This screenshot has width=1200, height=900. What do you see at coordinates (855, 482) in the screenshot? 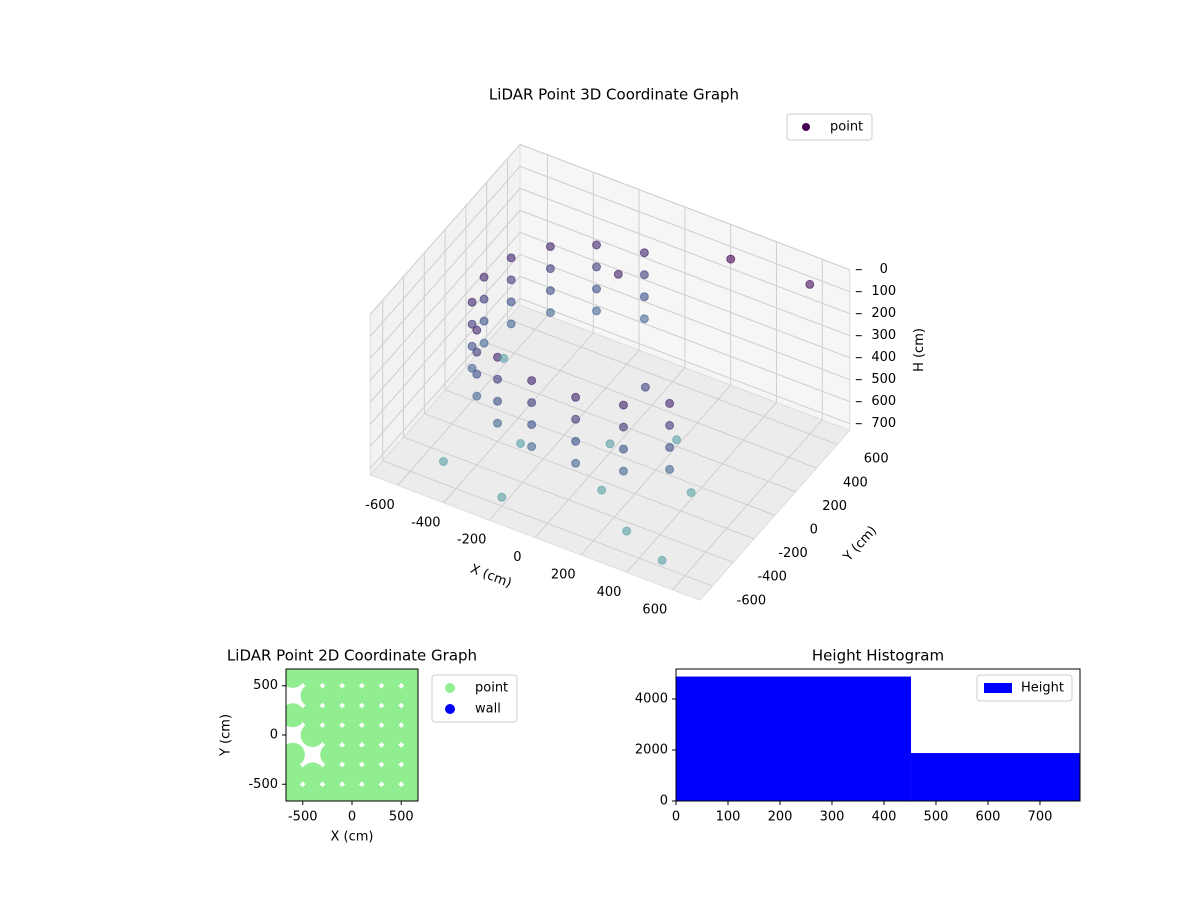
I see `y-tick-label: 400` at bounding box center [855, 482].